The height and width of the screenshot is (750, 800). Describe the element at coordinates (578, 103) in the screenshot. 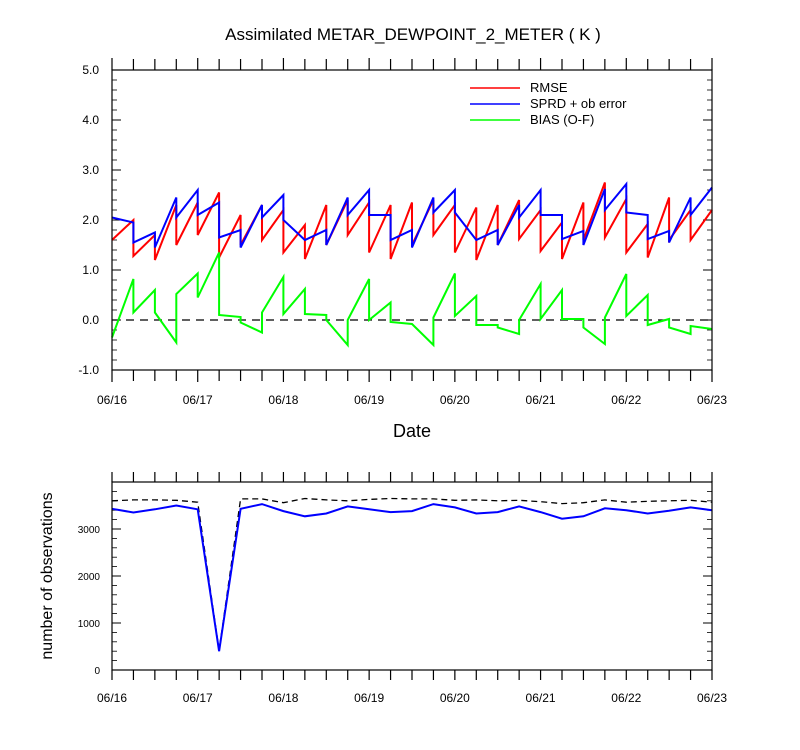

I see `legend-label: SPRD + ob error` at that location.